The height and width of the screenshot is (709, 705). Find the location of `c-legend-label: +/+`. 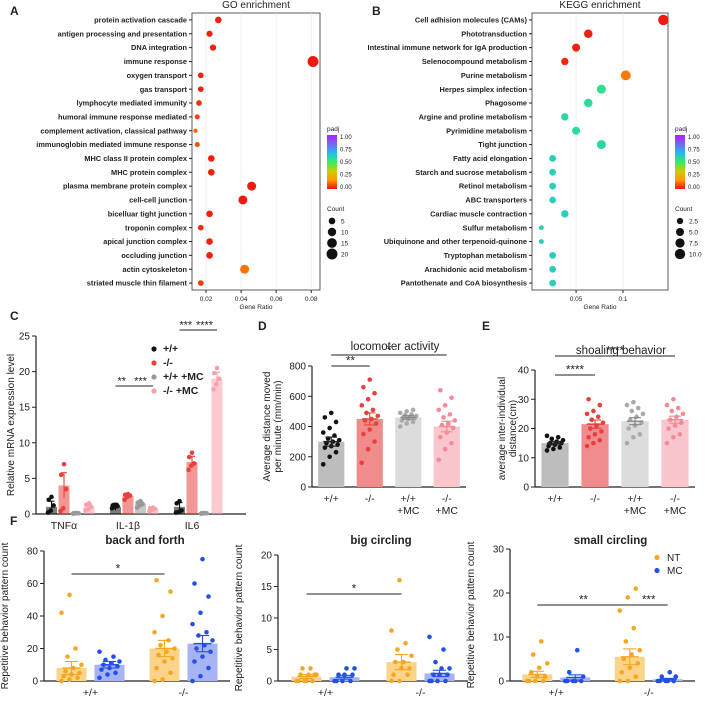

c-legend-label: +/+ is located at coordinates (170, 349).